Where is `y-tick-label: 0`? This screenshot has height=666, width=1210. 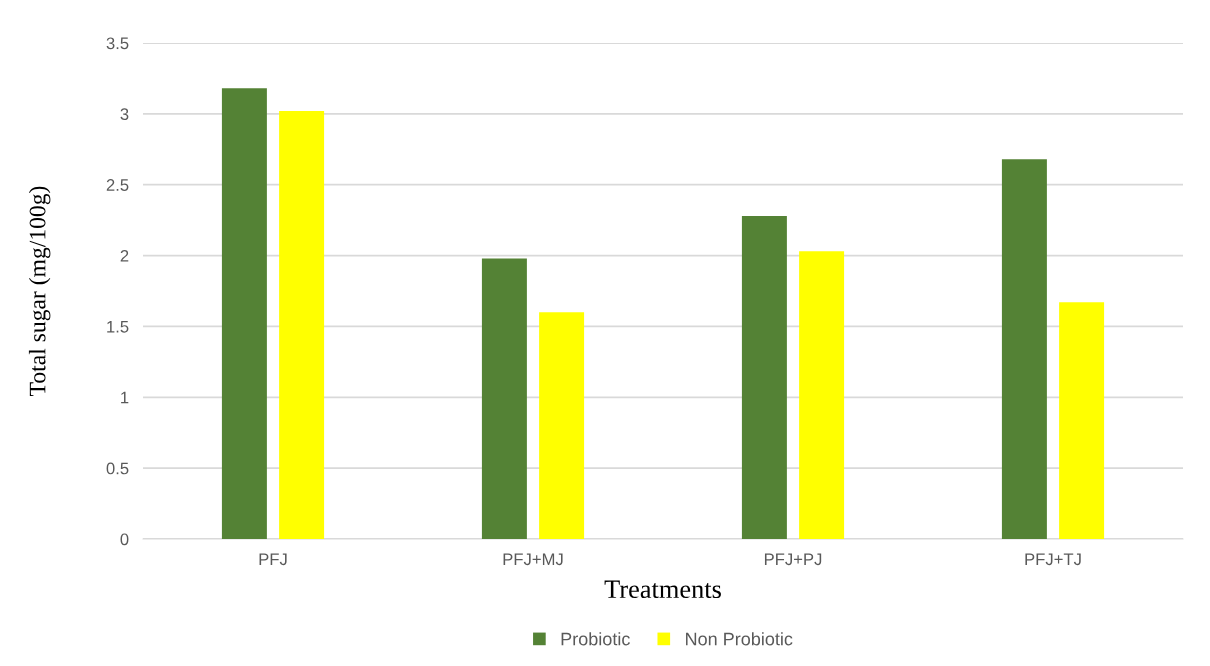 y-tick-label: 0 is located at coordinates (124, 539).